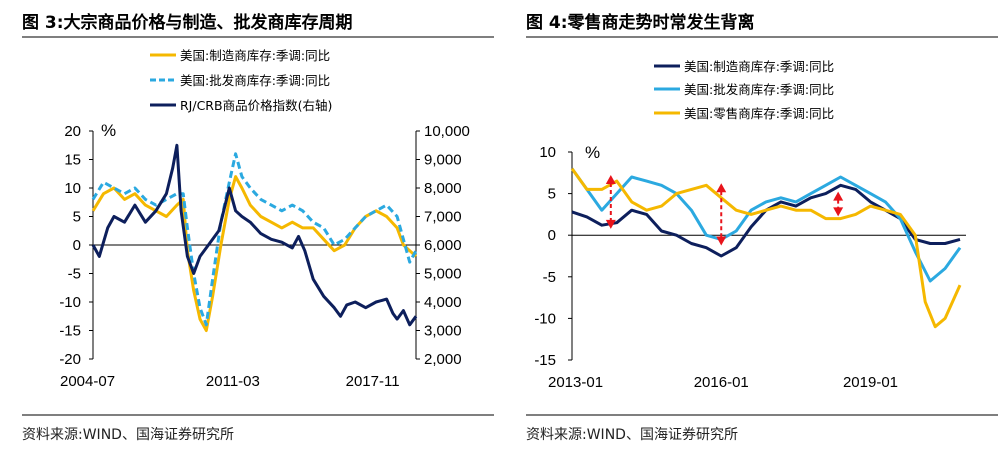 The height and width of the screenshot is (456, 1008). What do you see at coordinates (762, 37) in the screenshot?
I see `right-title-rule` at bounding box center [762, 37].